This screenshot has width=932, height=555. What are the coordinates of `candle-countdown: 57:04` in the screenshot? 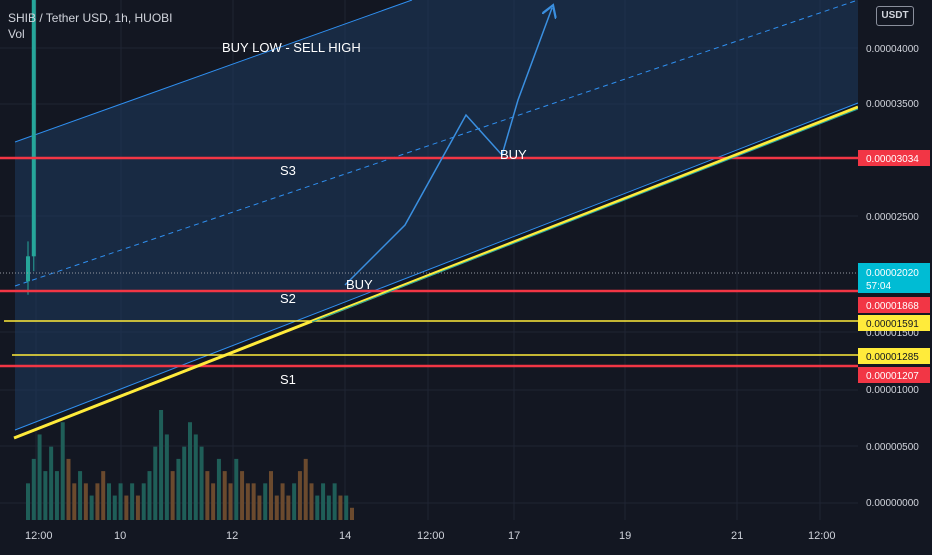 It's located at (878, 286).